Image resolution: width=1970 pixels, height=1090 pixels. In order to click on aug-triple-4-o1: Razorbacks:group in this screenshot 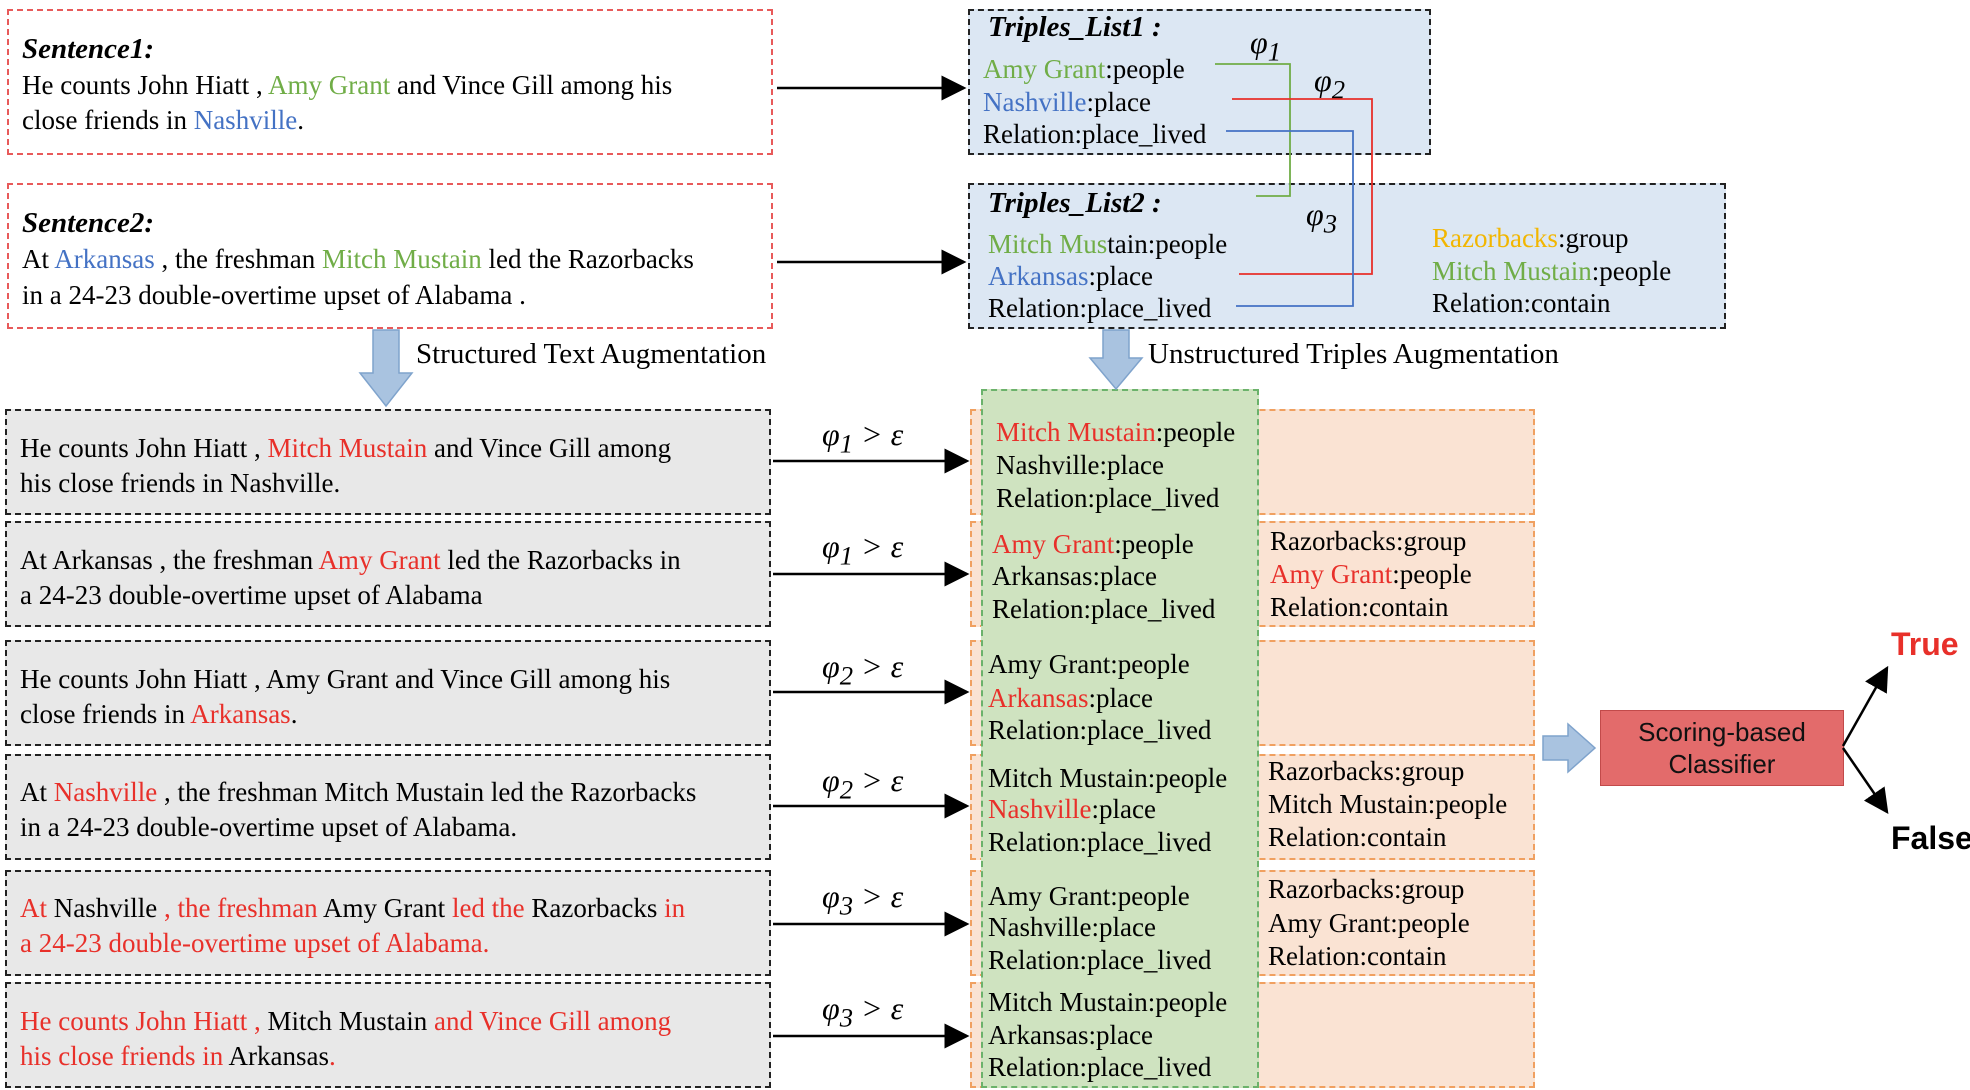, I will do `click(1366, 771)`.